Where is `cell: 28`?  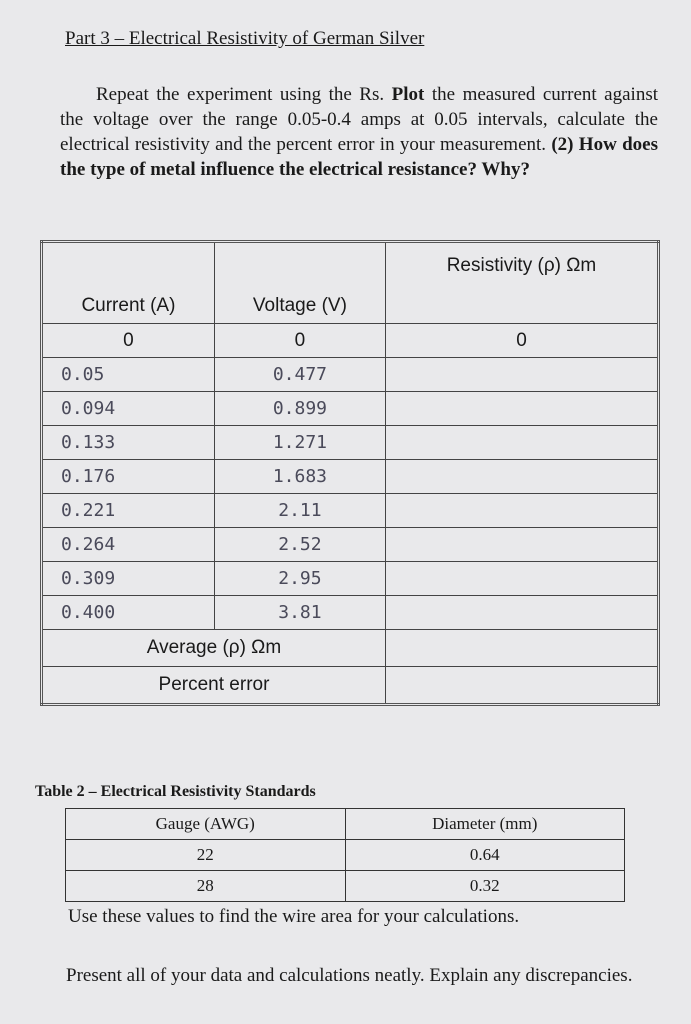
cell: 28 is located at coordinates (205, 886).